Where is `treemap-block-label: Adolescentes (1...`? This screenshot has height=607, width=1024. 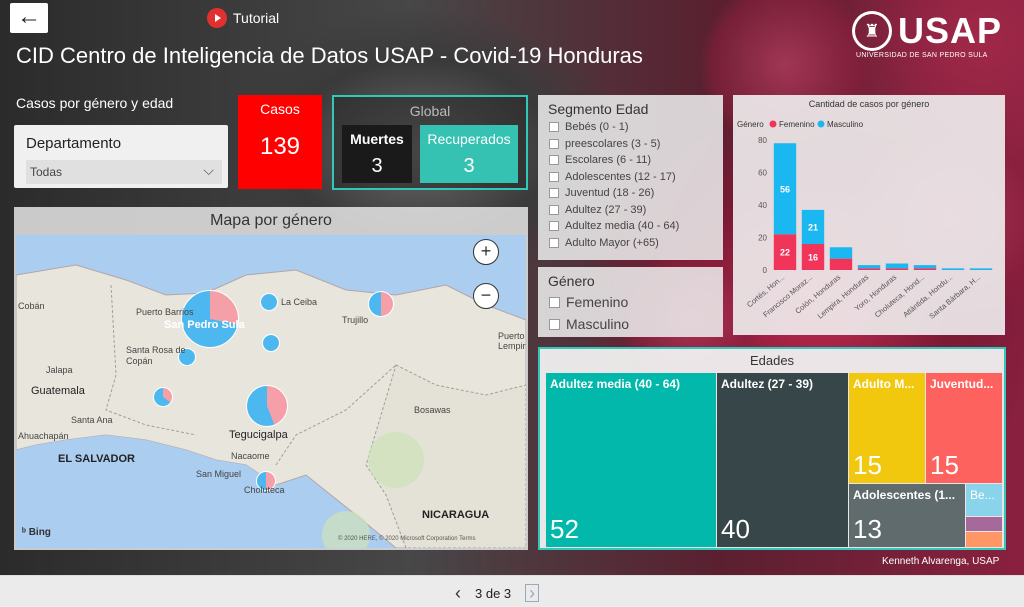 treemap-block-label: Adolescentes (1... is located at coordinates (904, 495).